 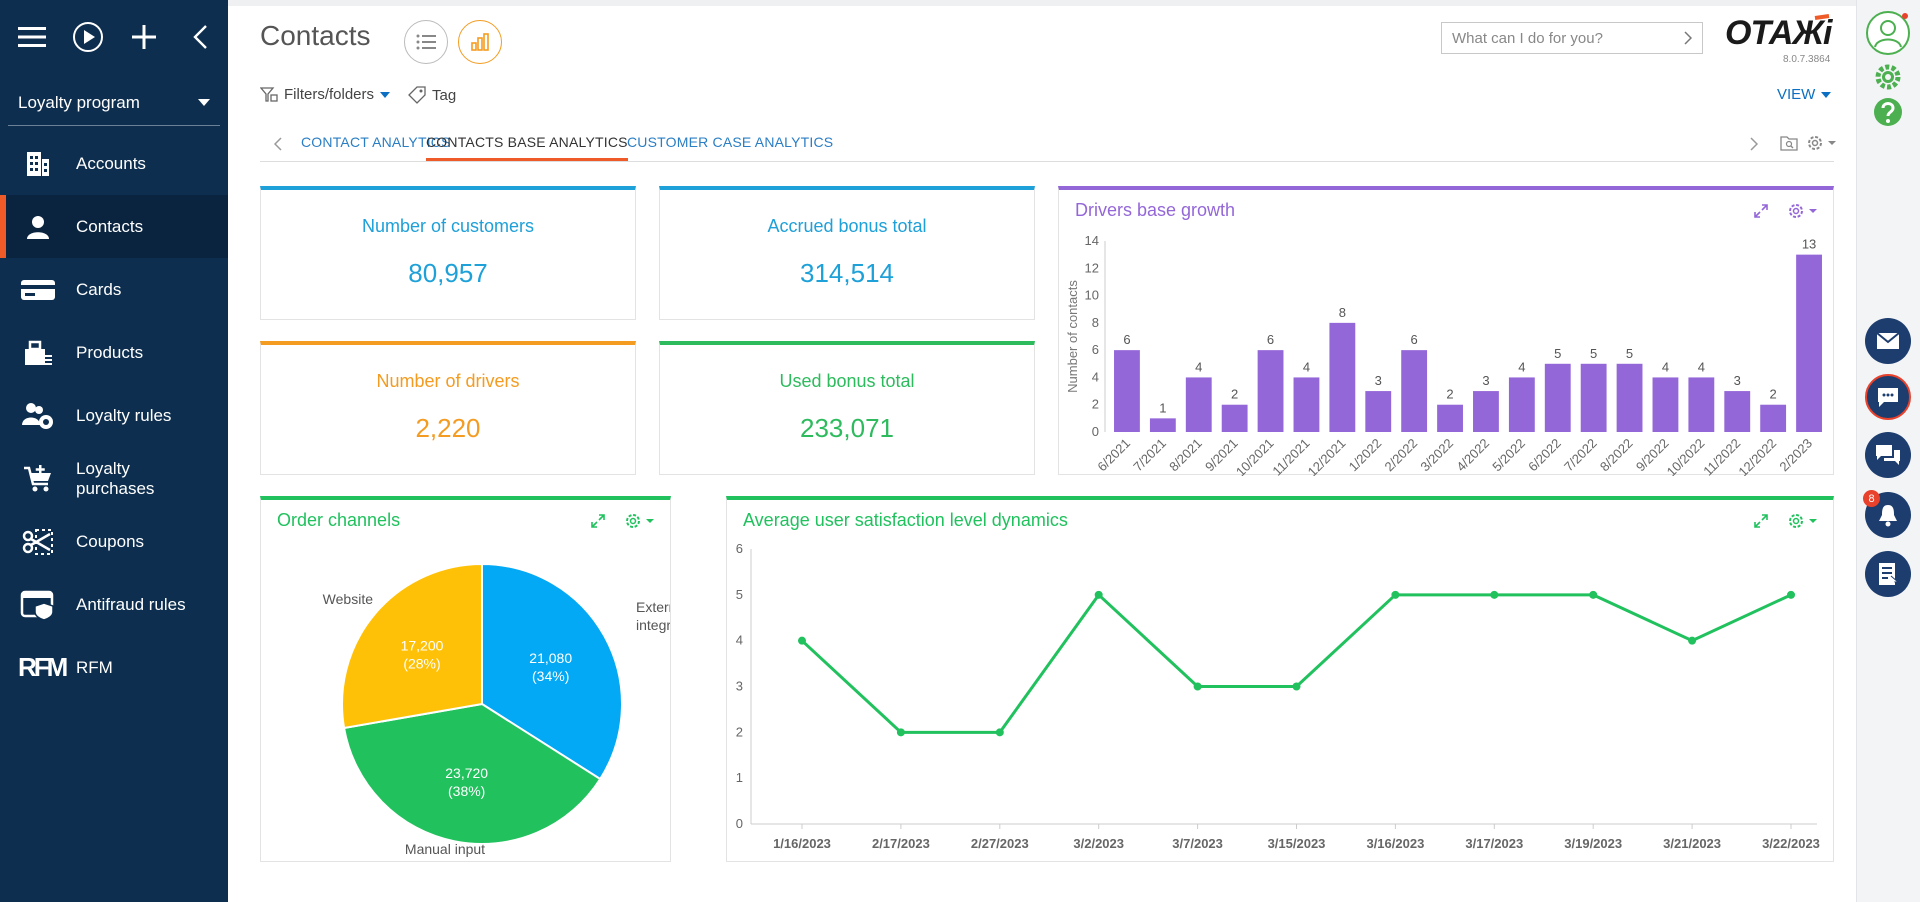 What do you see at coordinates (466, 791) in the screenshot?
I see `slice-percent-label: (38%)` at bounding box center [466, 791].